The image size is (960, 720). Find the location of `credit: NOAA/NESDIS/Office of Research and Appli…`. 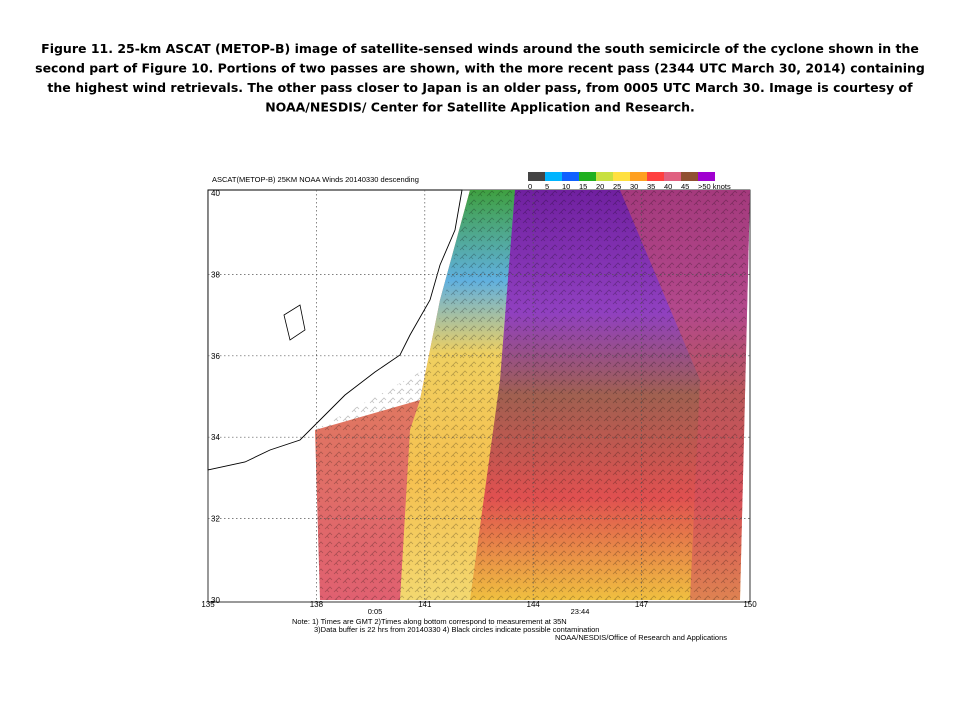

credit: NOAA/NESDIS/Office of Research and Appli… is located at coordinates (641, 637).